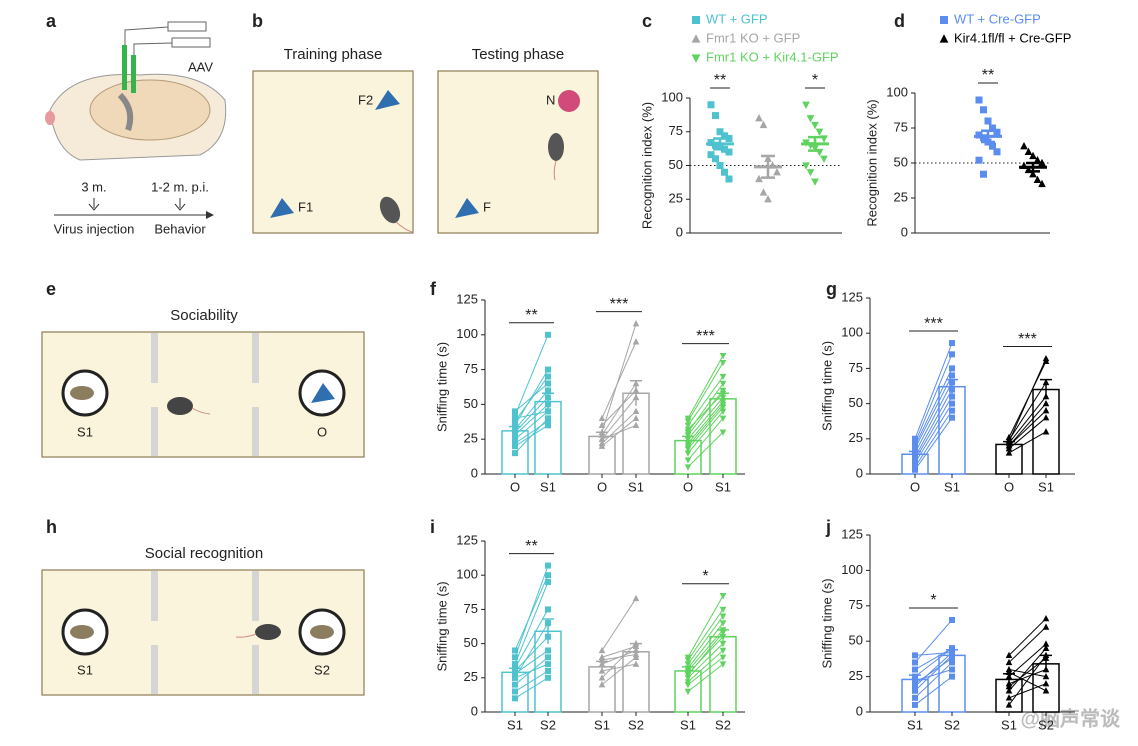  What do you see at coordinates (753, 37) in the screenshot?
I see `legend-label: Fmr1 KO + GFP` at bounding box center [753, 37].